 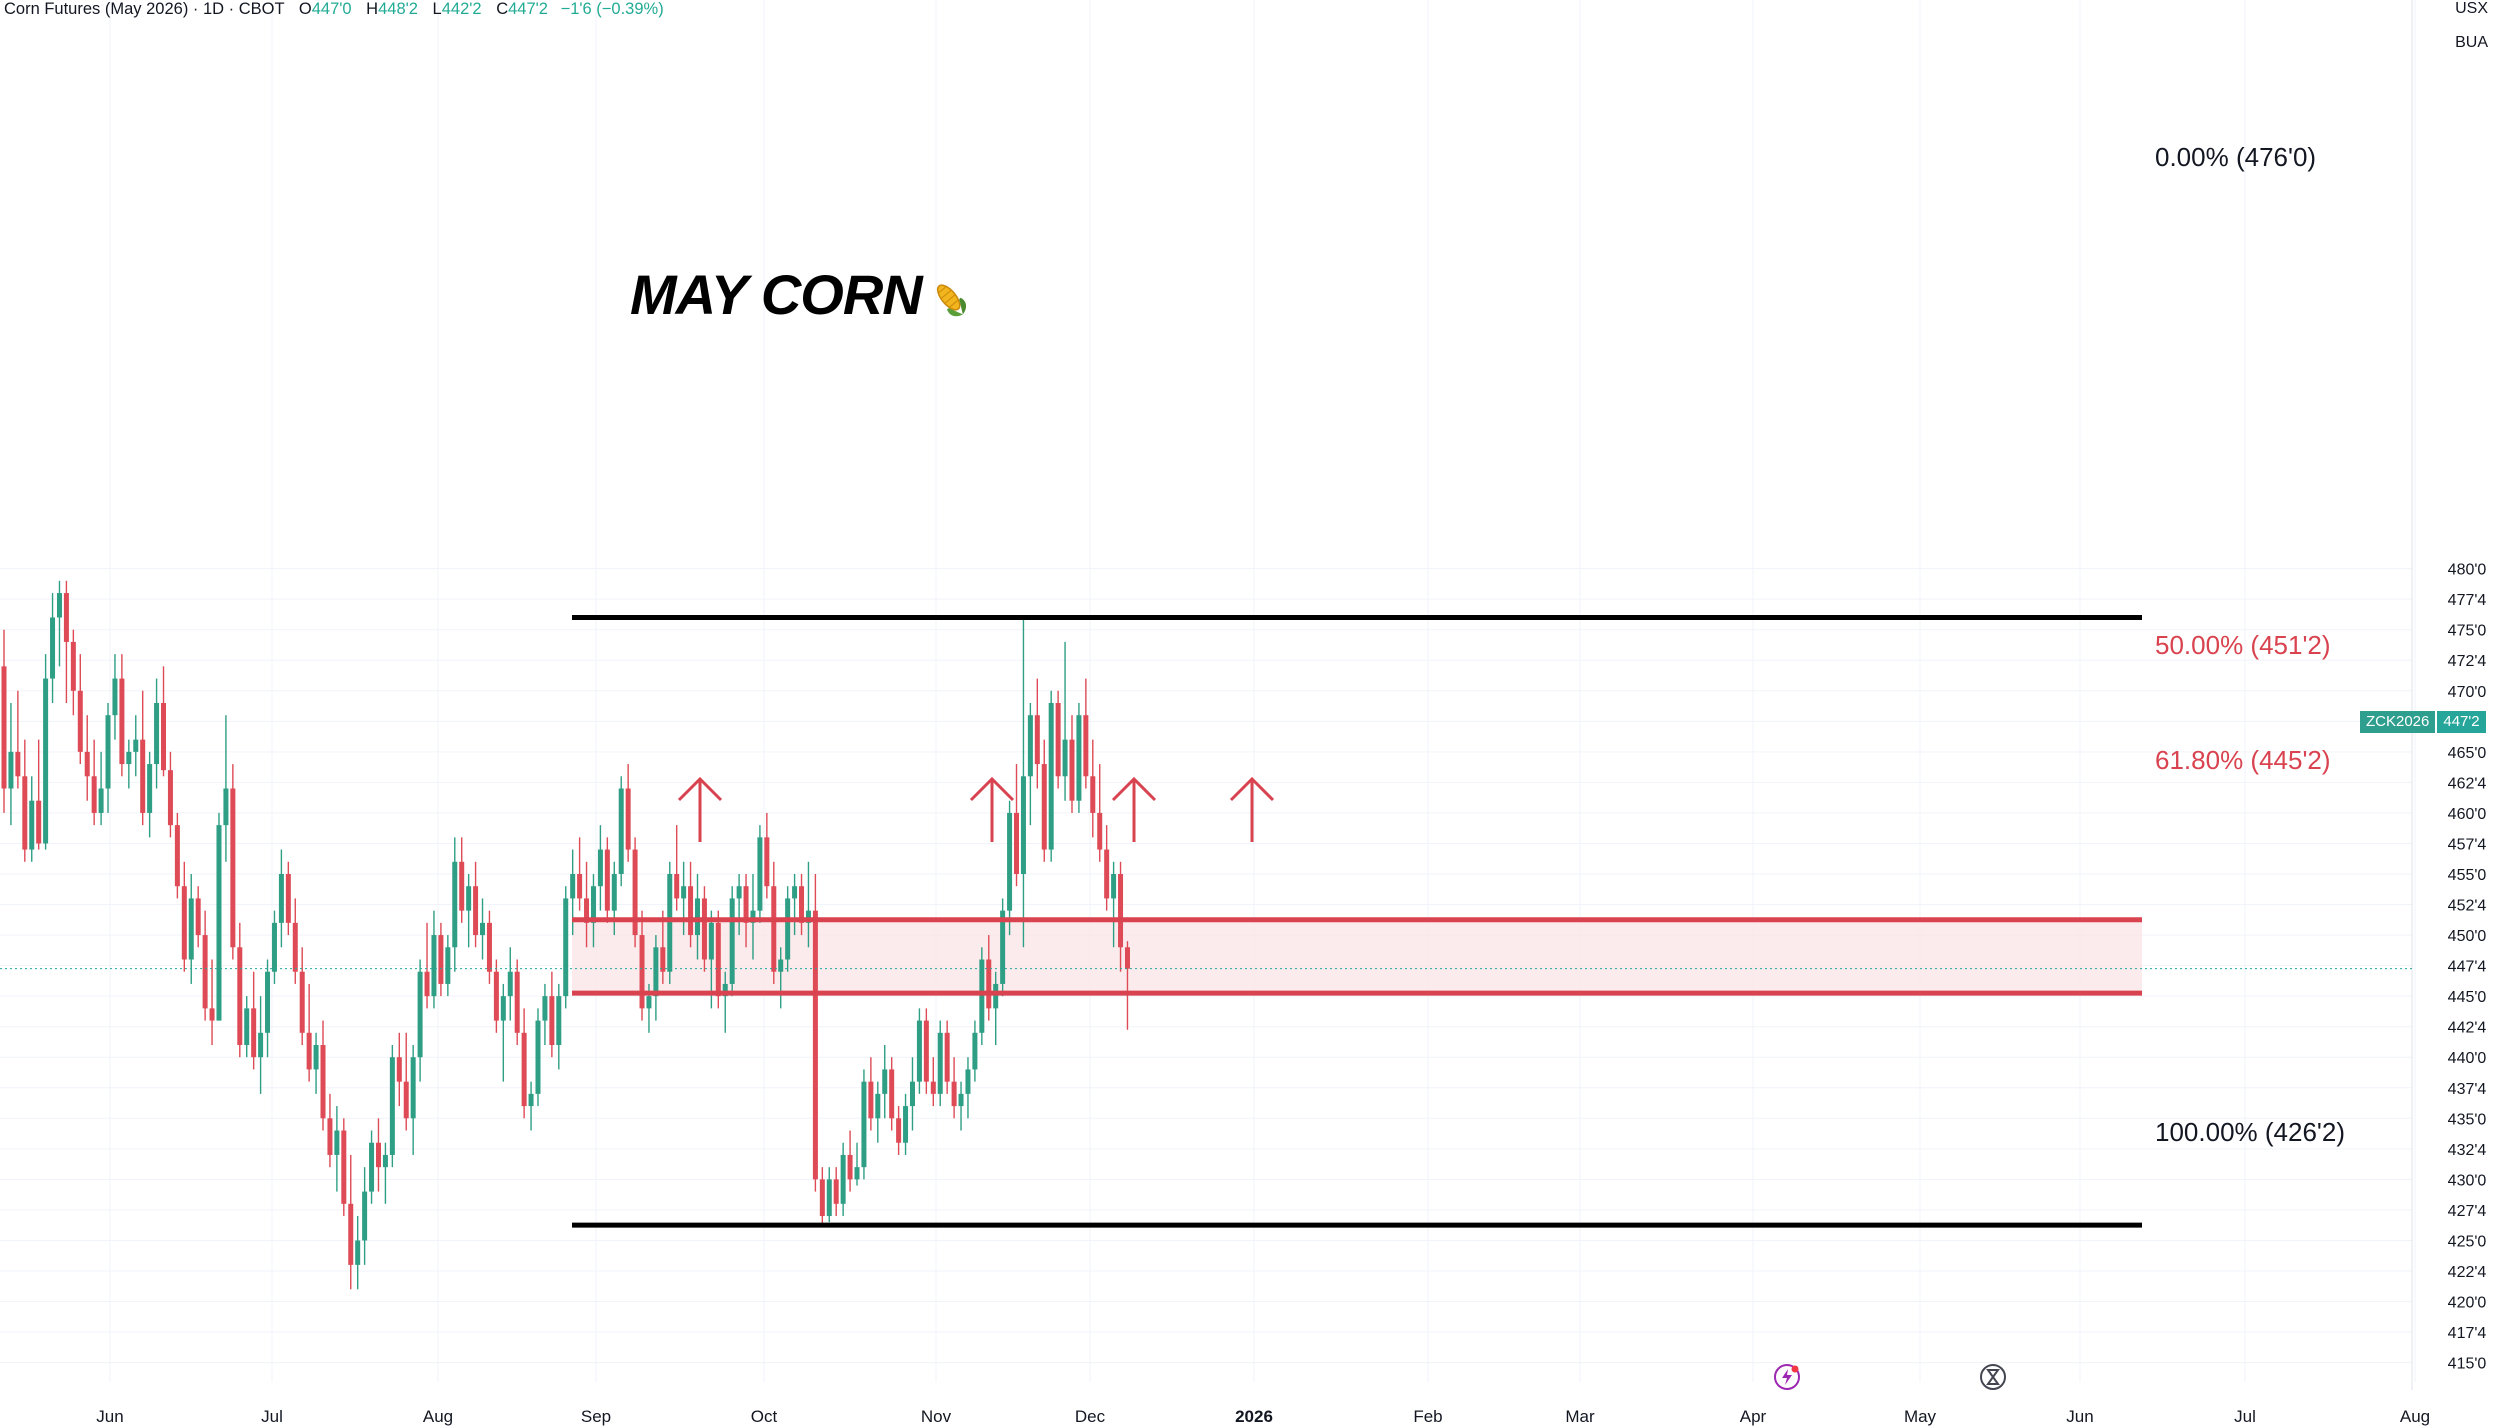 I want to click on y-tick-label: 427'4, so click(x=2467, y=1211).